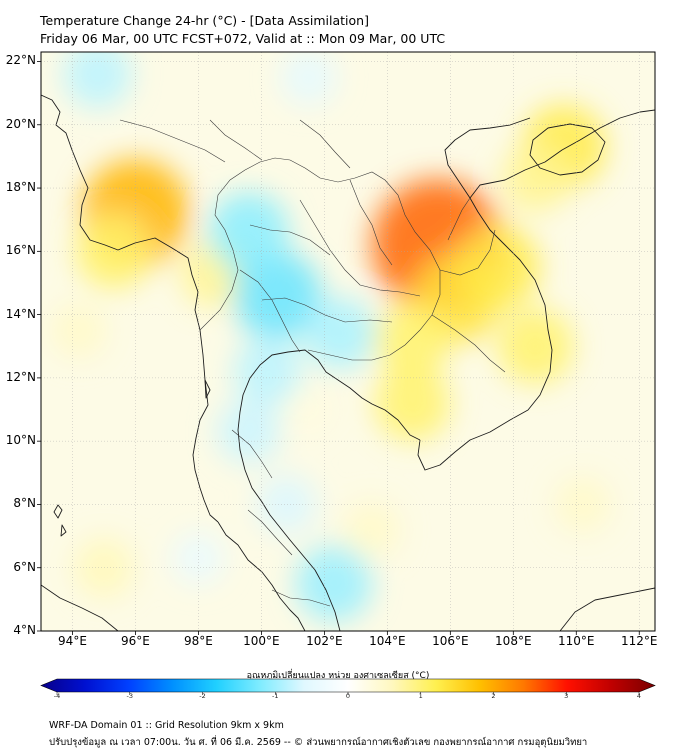 This screenshot has width=676, height=756. I want to click on colorbar-tick-label: -1, so click(275, 696).